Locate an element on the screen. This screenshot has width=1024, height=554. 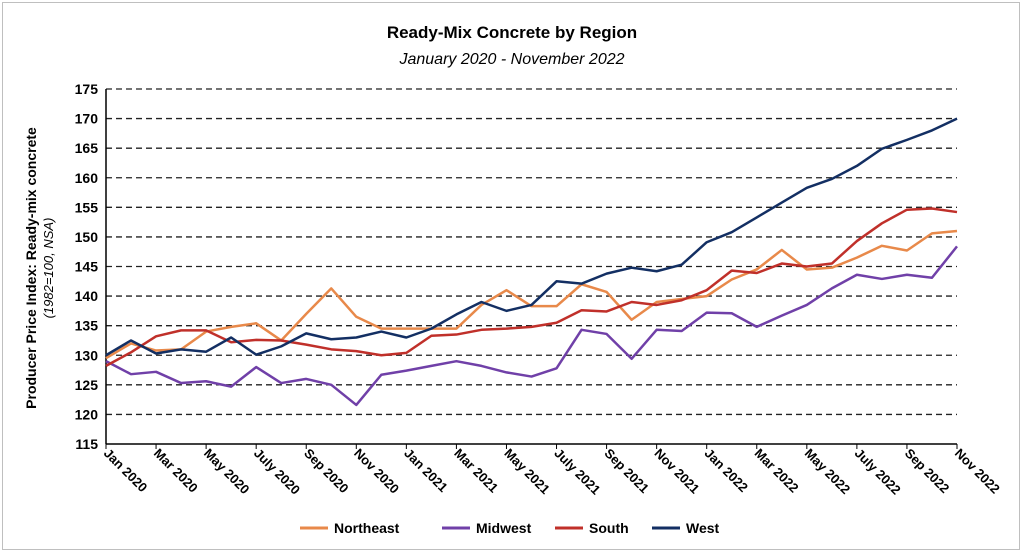
x-tick-label: Mar 2020 is located at coordinates (176, 471).